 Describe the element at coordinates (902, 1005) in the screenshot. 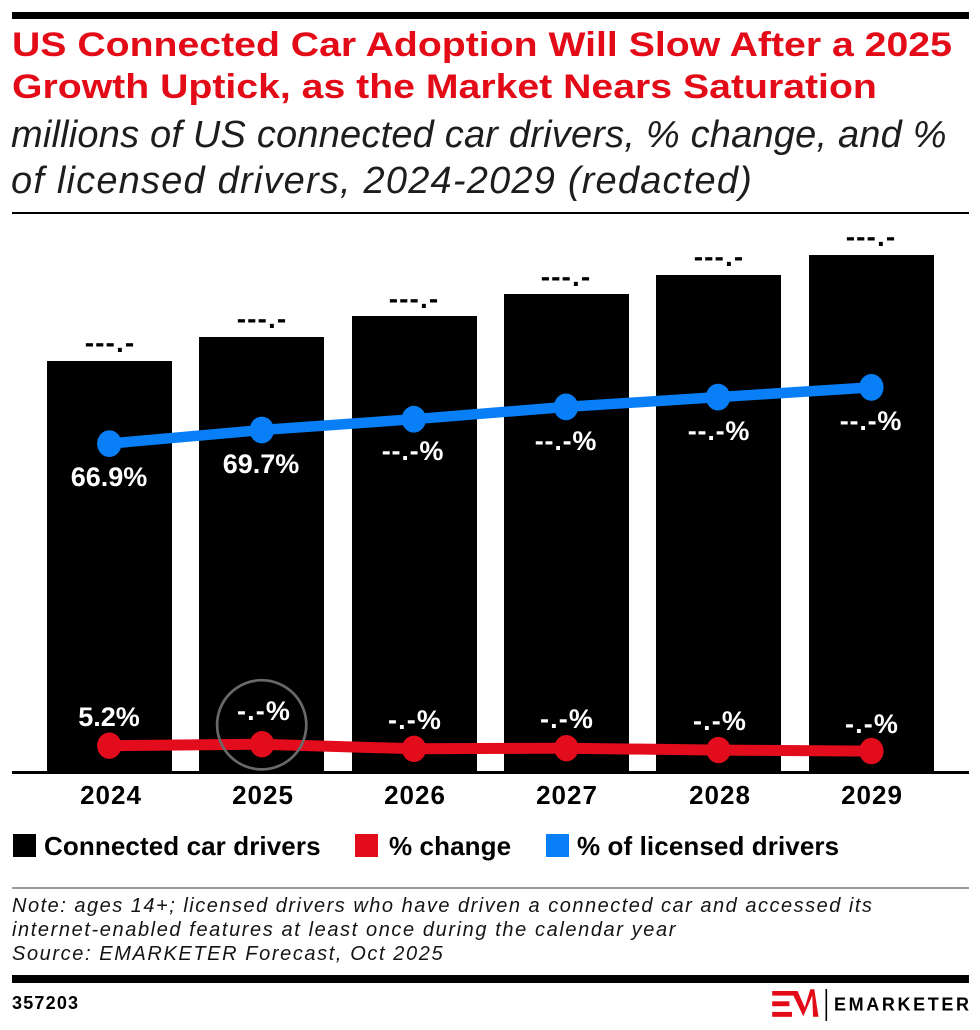

I see `svg-text: EMARKETER` at that location.